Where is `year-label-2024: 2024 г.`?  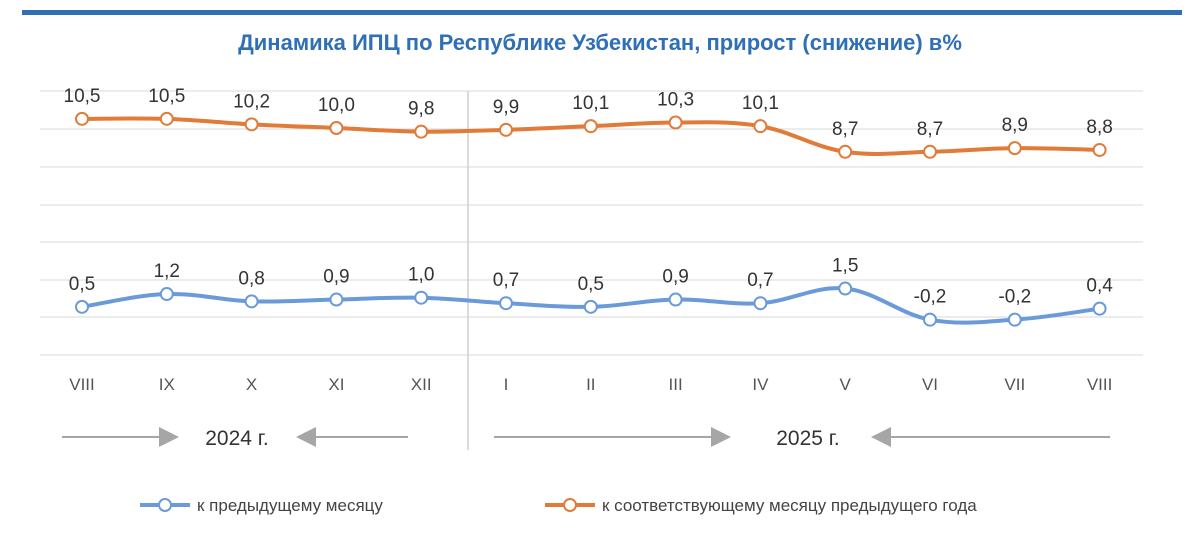
year-label-2024: 2024 г. is located at coordinates (236, 438).